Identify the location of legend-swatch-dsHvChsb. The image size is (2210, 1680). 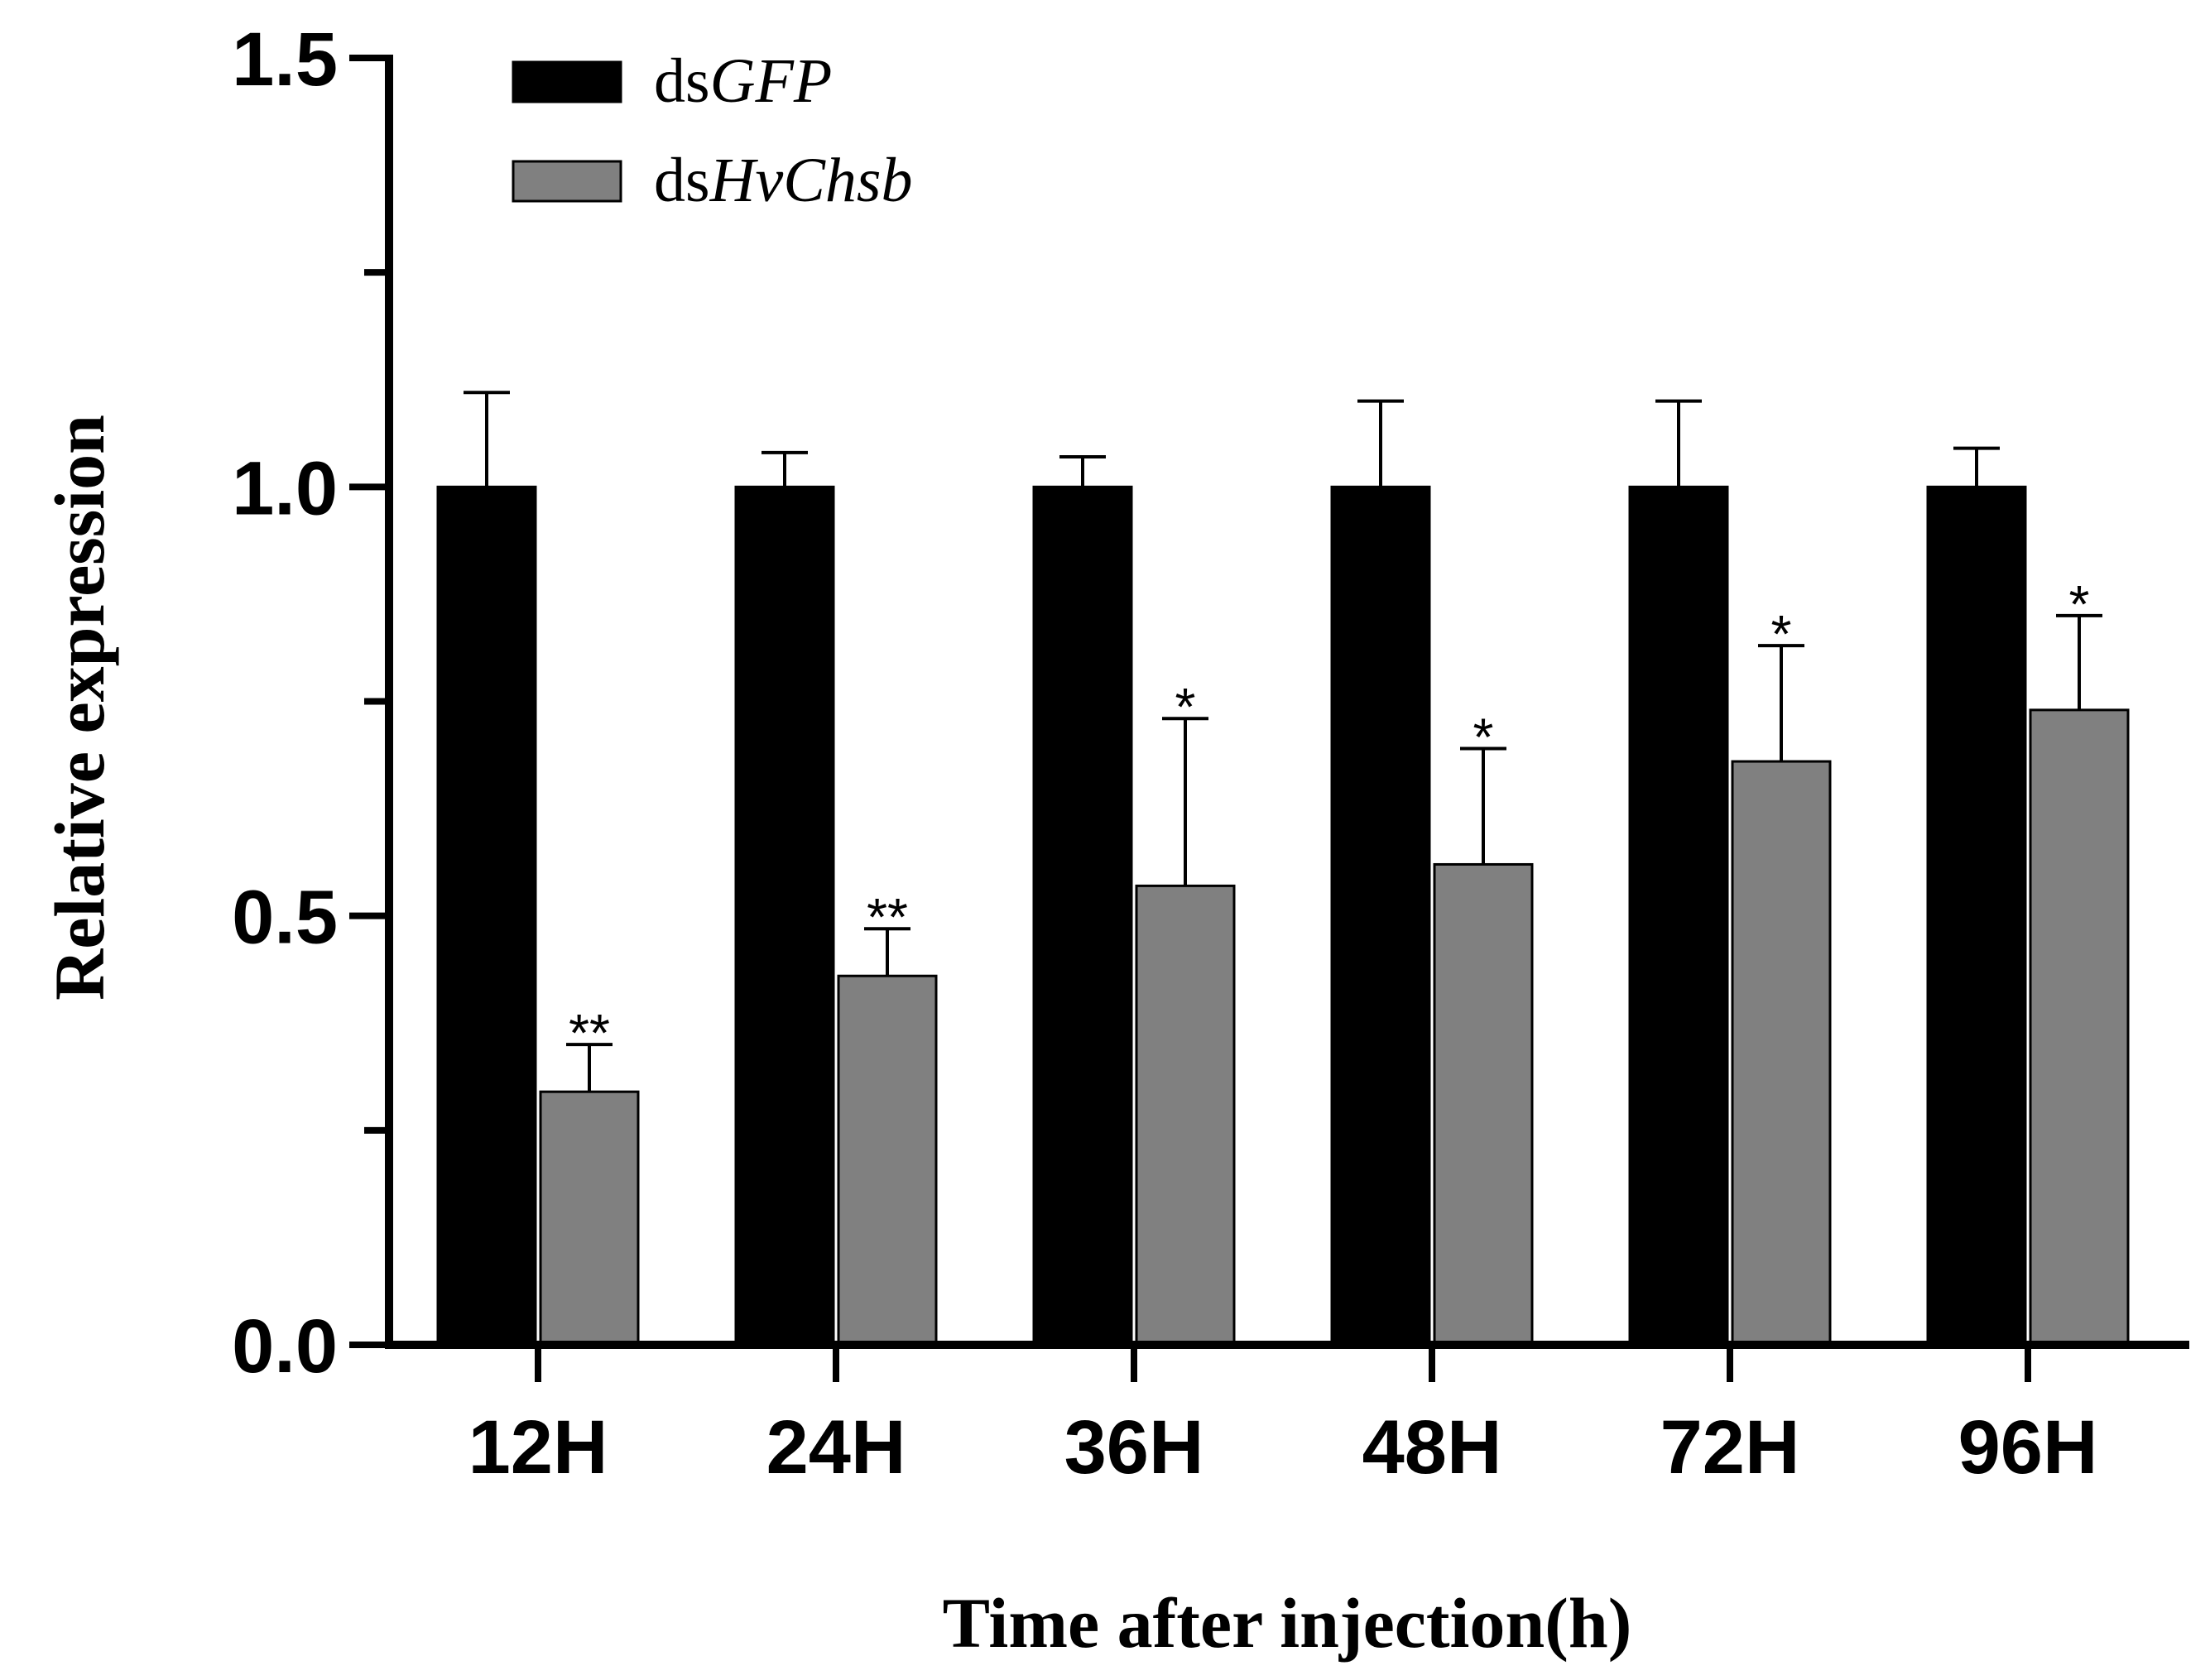
(567, 181).